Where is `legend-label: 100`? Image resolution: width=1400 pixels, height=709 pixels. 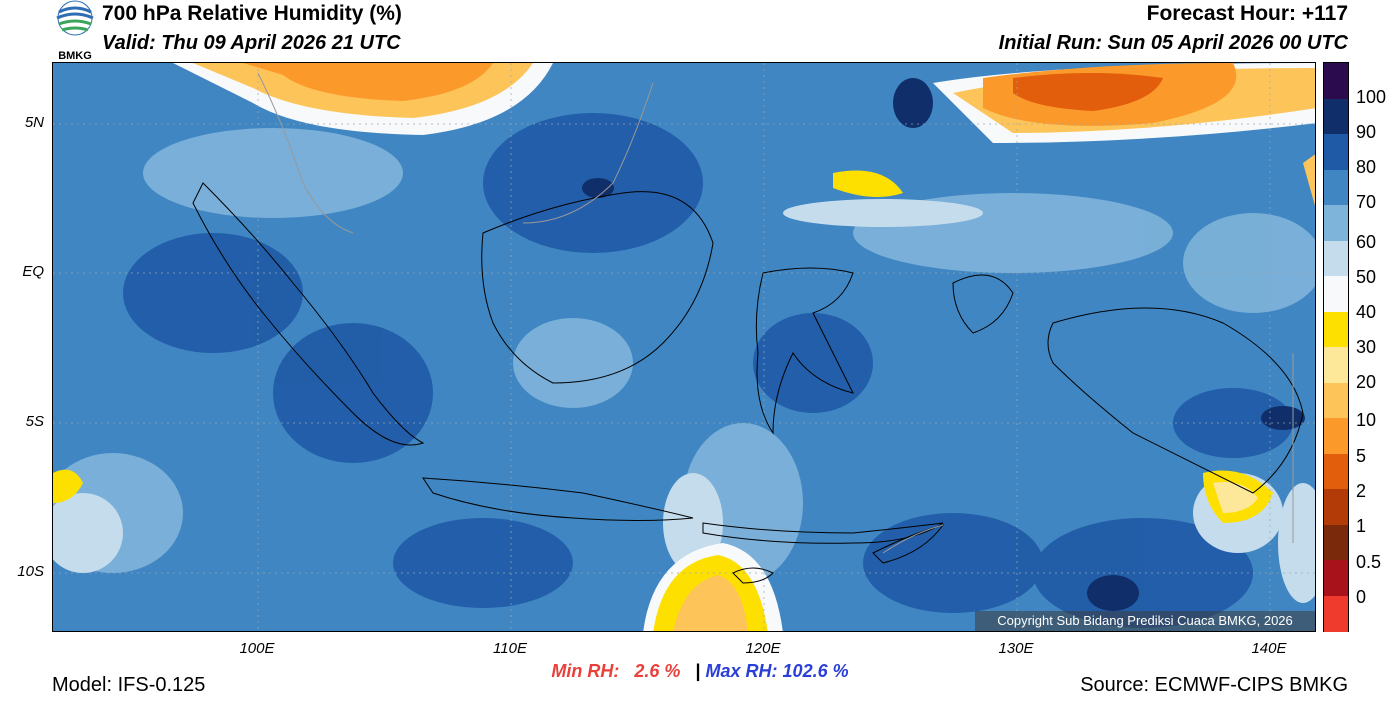 legend-label: 100 is located at coordinates (1371, 97).